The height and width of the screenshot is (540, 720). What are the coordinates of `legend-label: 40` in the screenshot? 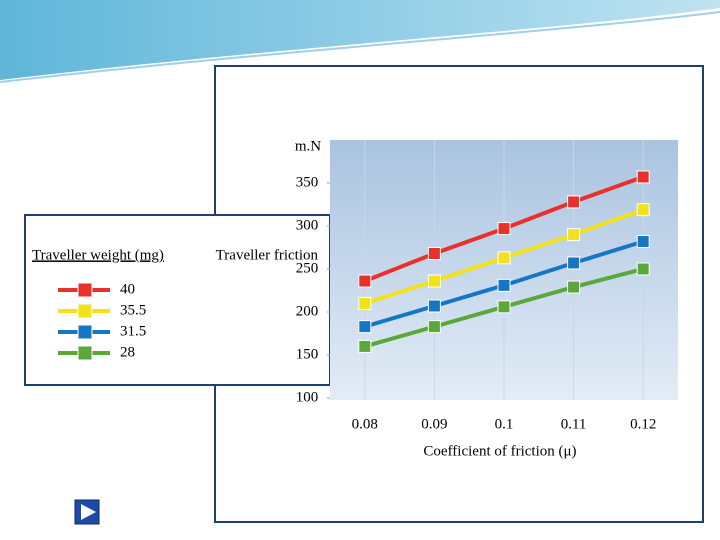 It's located at (127, 289).